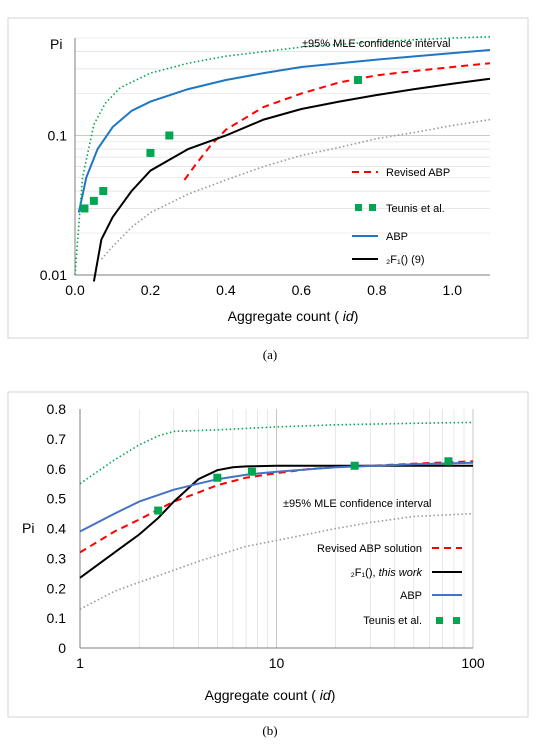 The height and width of the screenshot is (745, 540). What do you see at coordinates (56, 44) in the screenshot?
I see `panel-a-ylabel: Pi` at bounding box center [56, 44].